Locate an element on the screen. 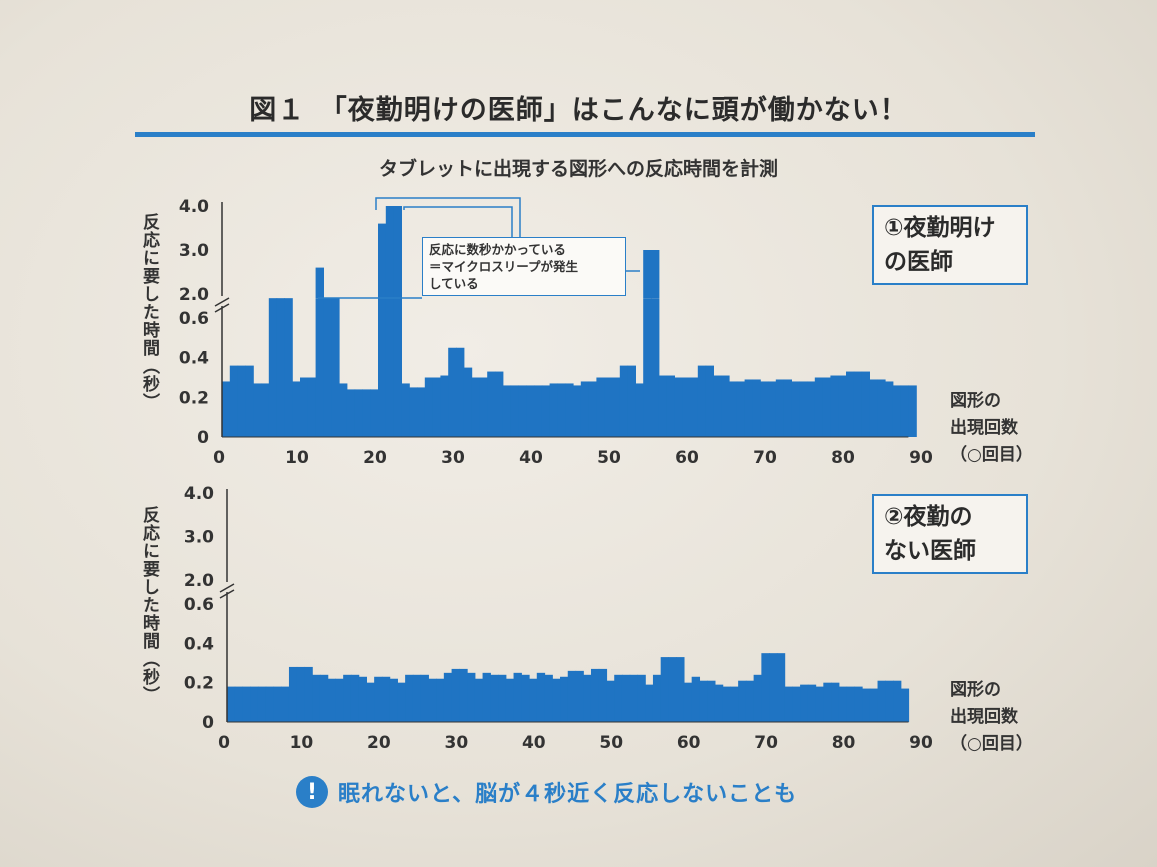  x-tick-label: 40 is located at coordinates (534, 743).